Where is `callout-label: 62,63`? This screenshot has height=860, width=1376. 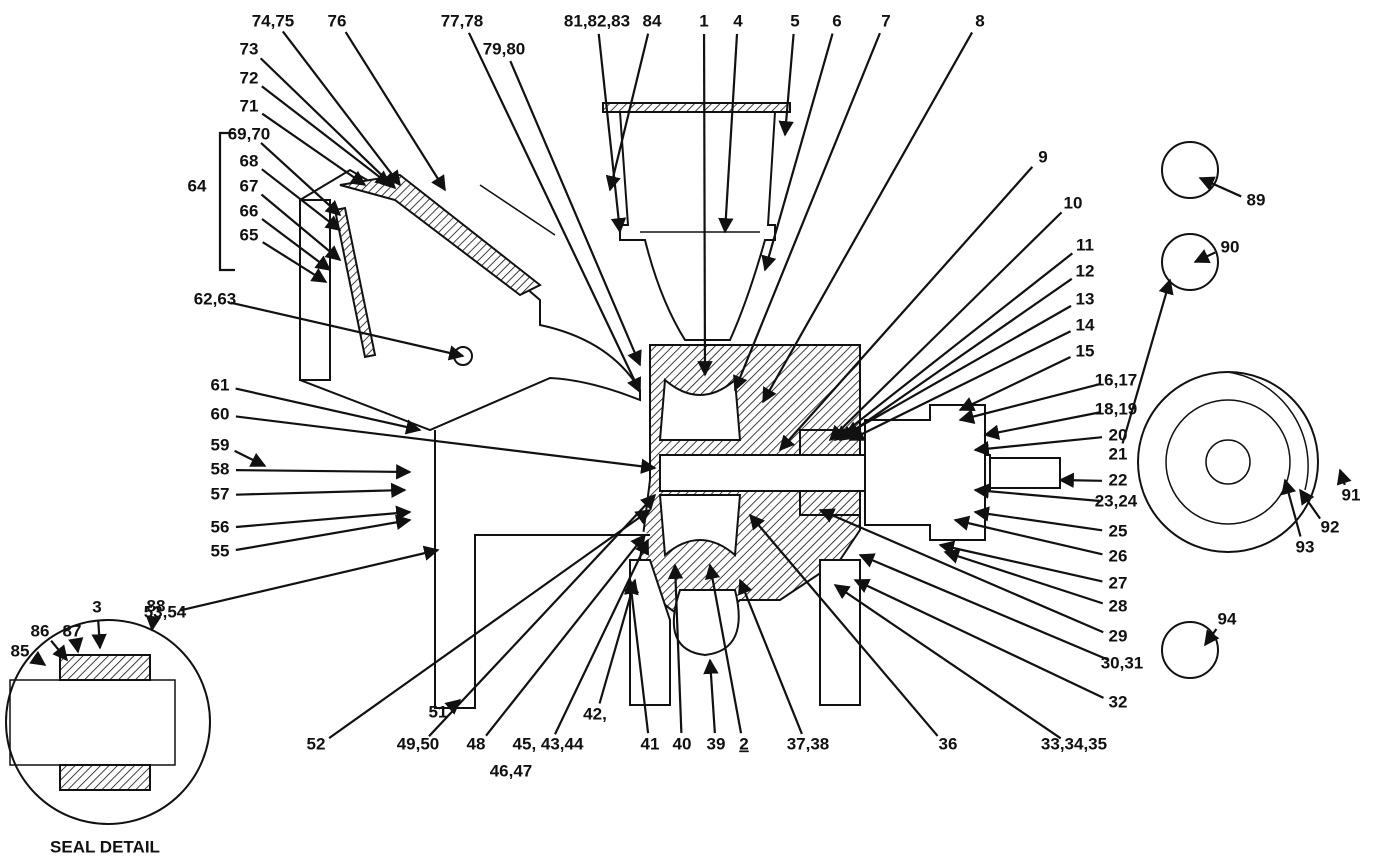 callout-label: 62,63 is located at coordinates (215, 298).